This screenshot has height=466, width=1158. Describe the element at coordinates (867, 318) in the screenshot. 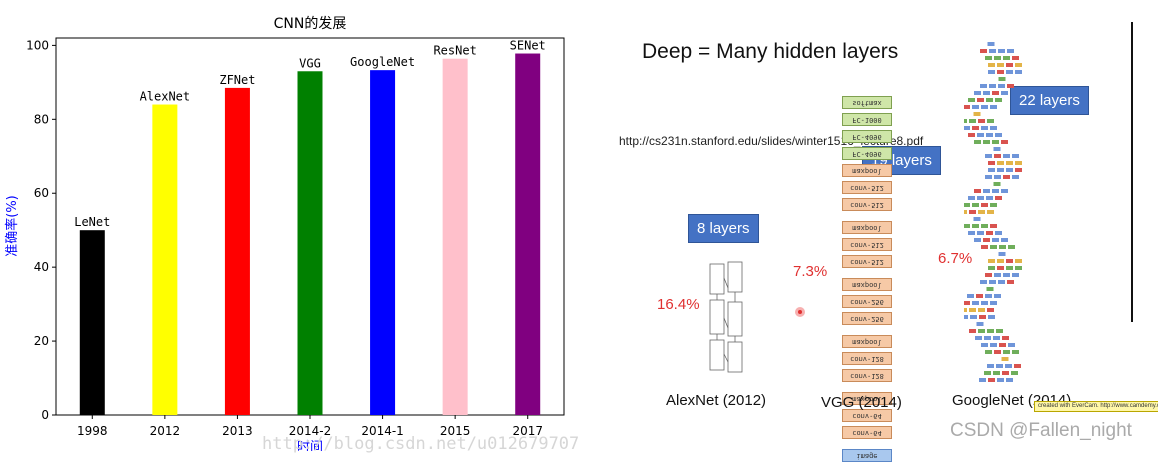

I see `vgg-layer: conv-256` at that location.